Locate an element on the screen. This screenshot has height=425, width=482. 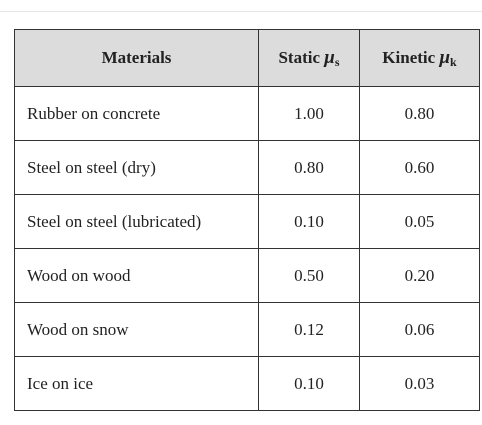
table-cell: 0.12 is located at coordinates (309, 329).